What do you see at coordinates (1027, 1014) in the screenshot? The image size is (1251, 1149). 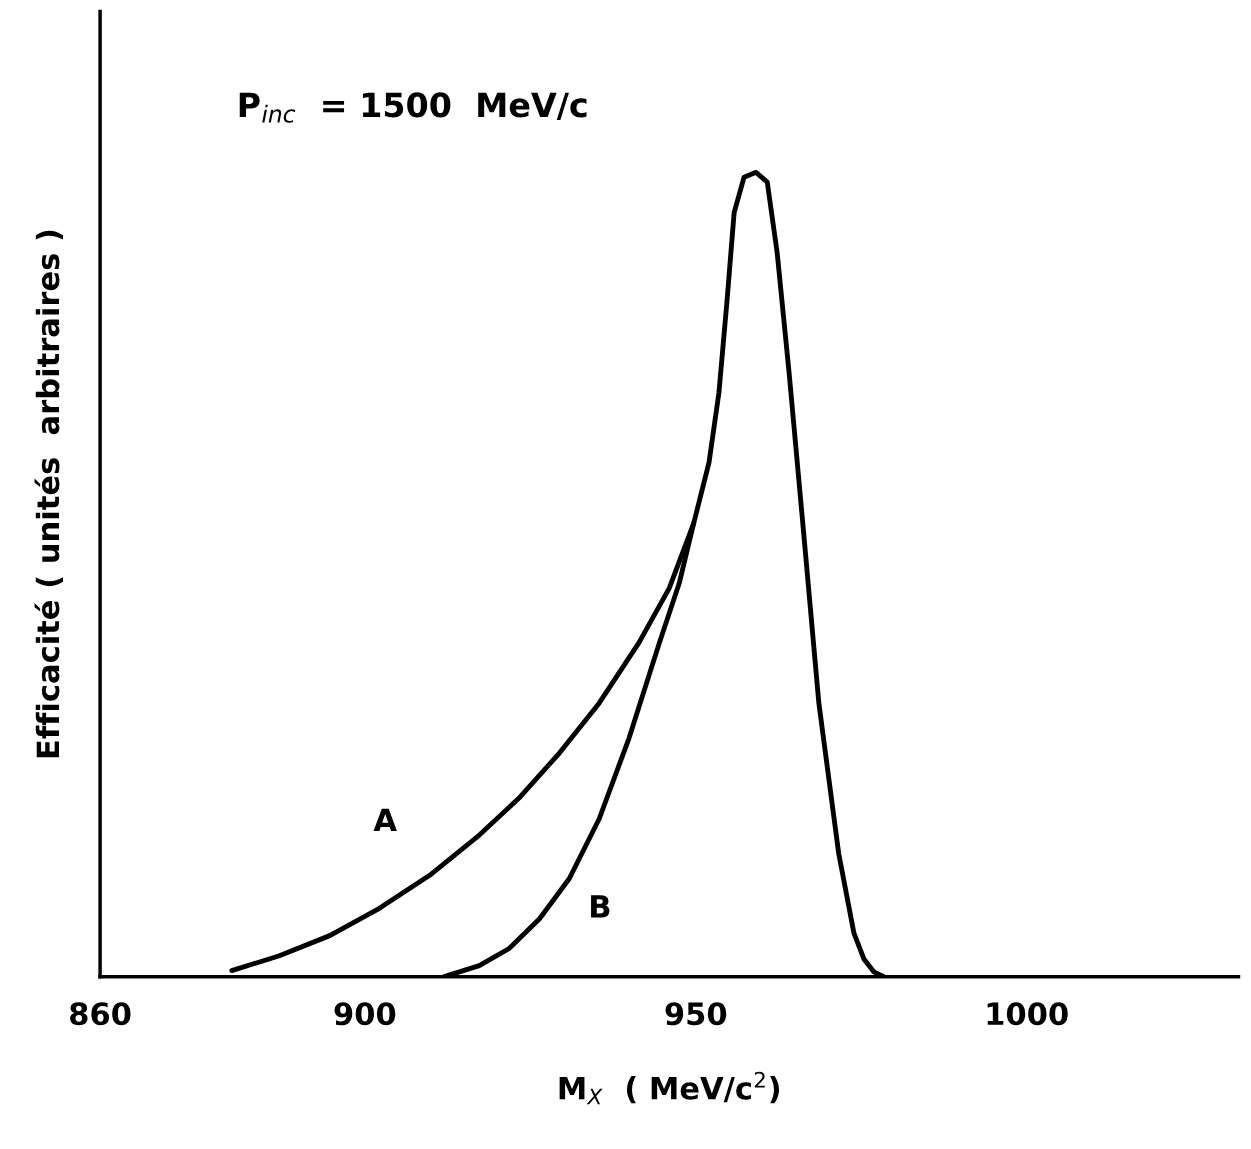 I see `x-tick-label: 1000` at bounding box center [1027, 1014].